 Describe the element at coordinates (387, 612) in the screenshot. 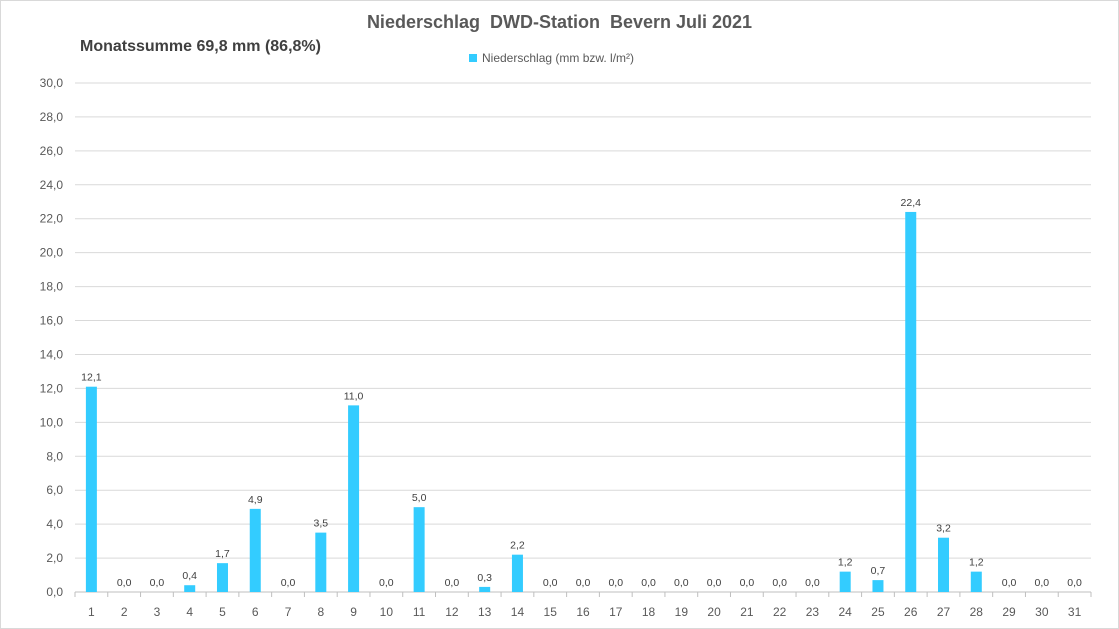

I see `x-tick-label: 10` at that location.